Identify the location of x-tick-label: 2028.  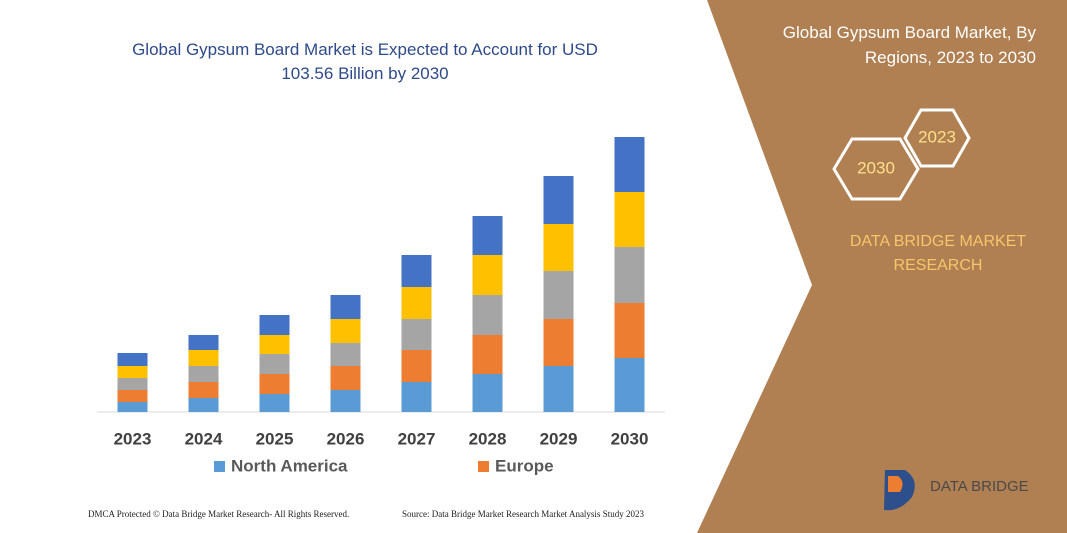
(488, 438).